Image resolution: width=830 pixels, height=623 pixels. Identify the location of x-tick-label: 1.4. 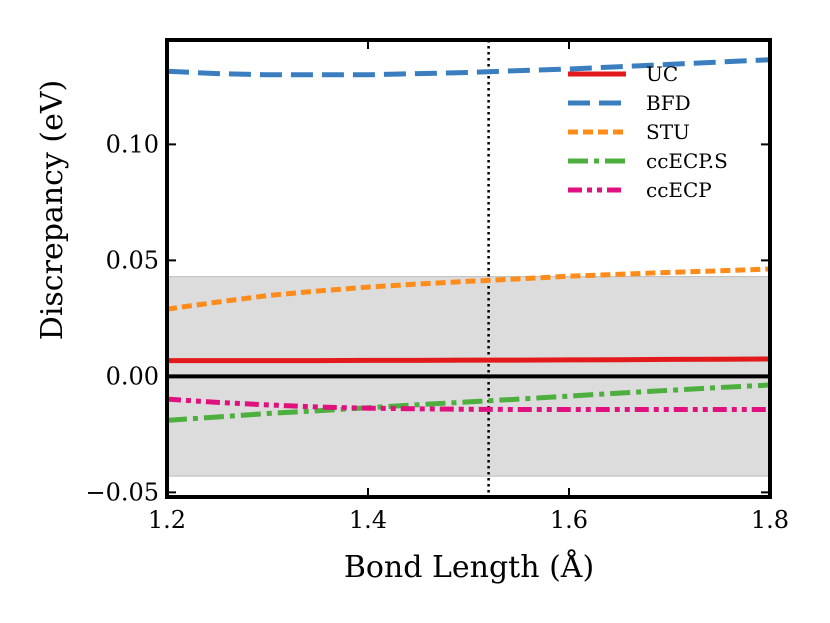
(368, 520).